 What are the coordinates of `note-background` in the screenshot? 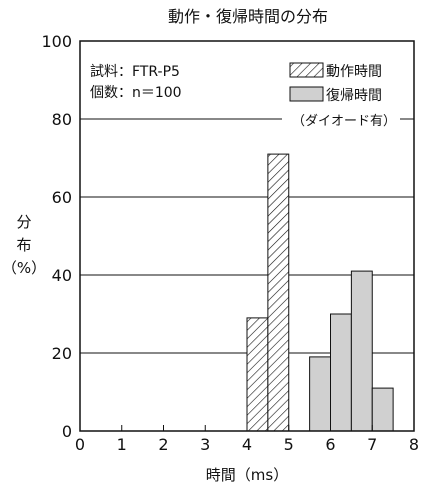 It's located at (341, 120).